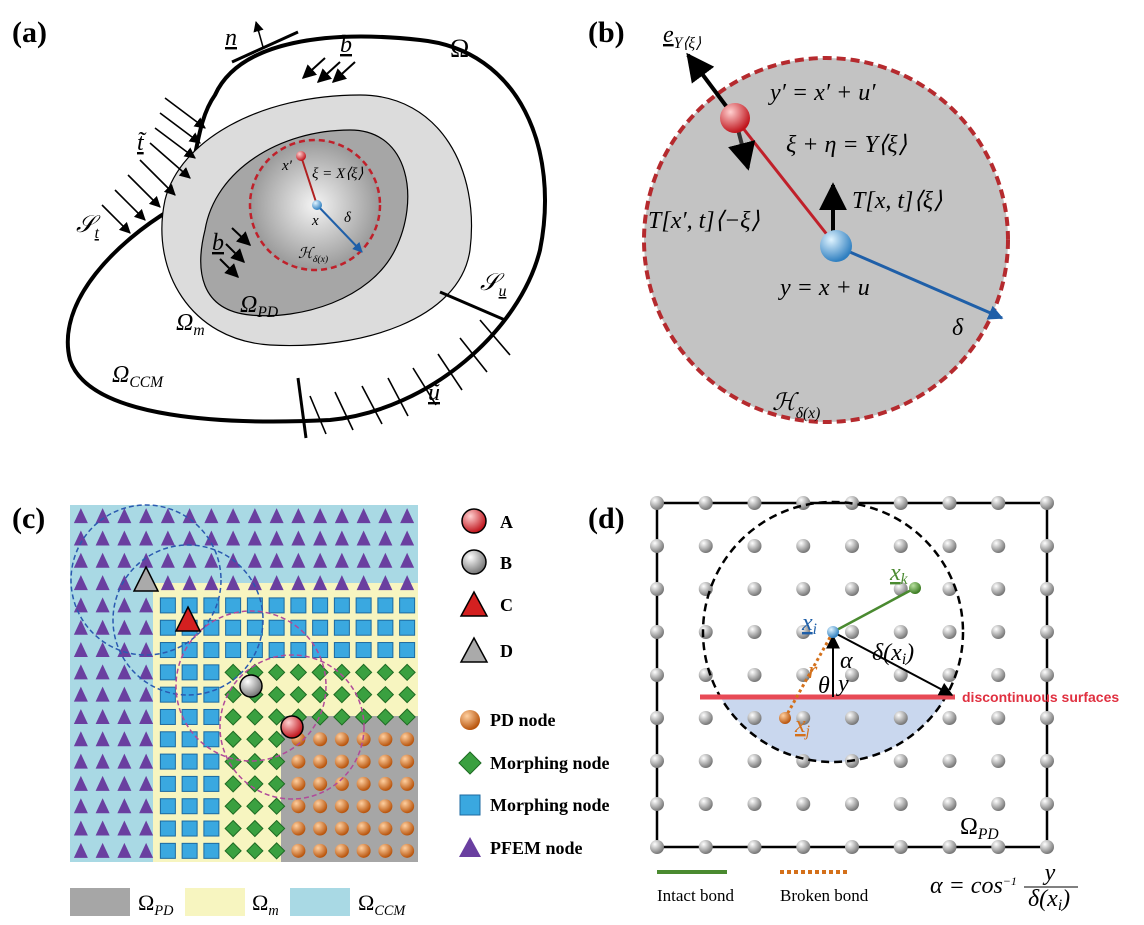  I want to click on tangent, so click(265, 47).